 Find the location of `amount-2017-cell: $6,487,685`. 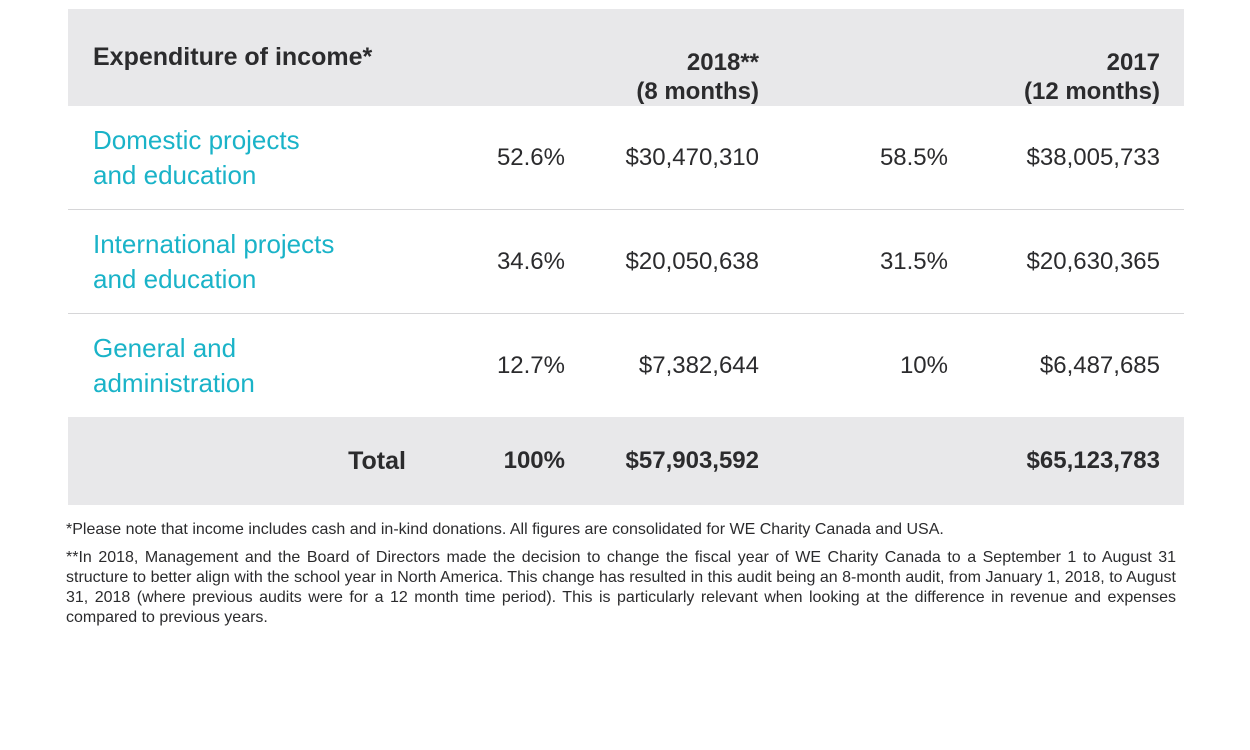

amount-2017-cell: $6,487,685 is located at coordinates (1099, 365).